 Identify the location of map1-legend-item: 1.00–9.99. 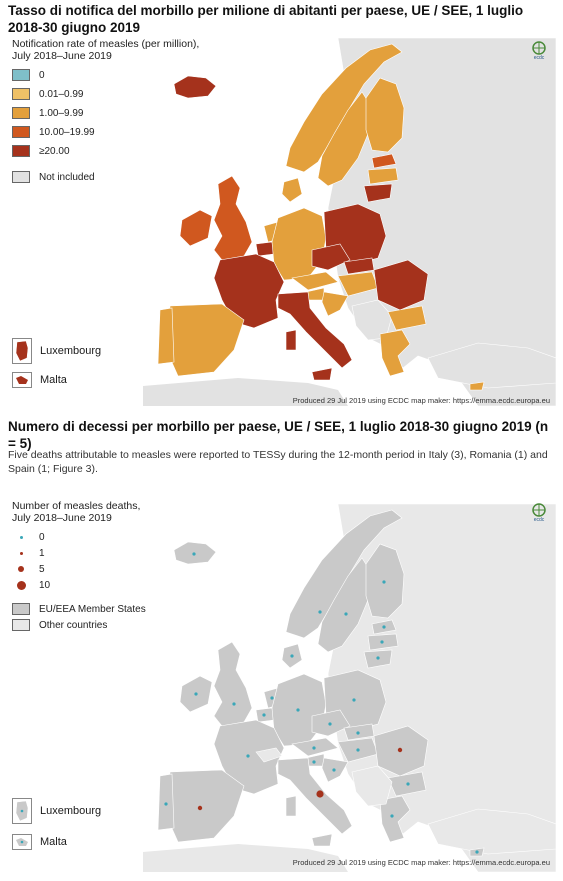
(105, 113).